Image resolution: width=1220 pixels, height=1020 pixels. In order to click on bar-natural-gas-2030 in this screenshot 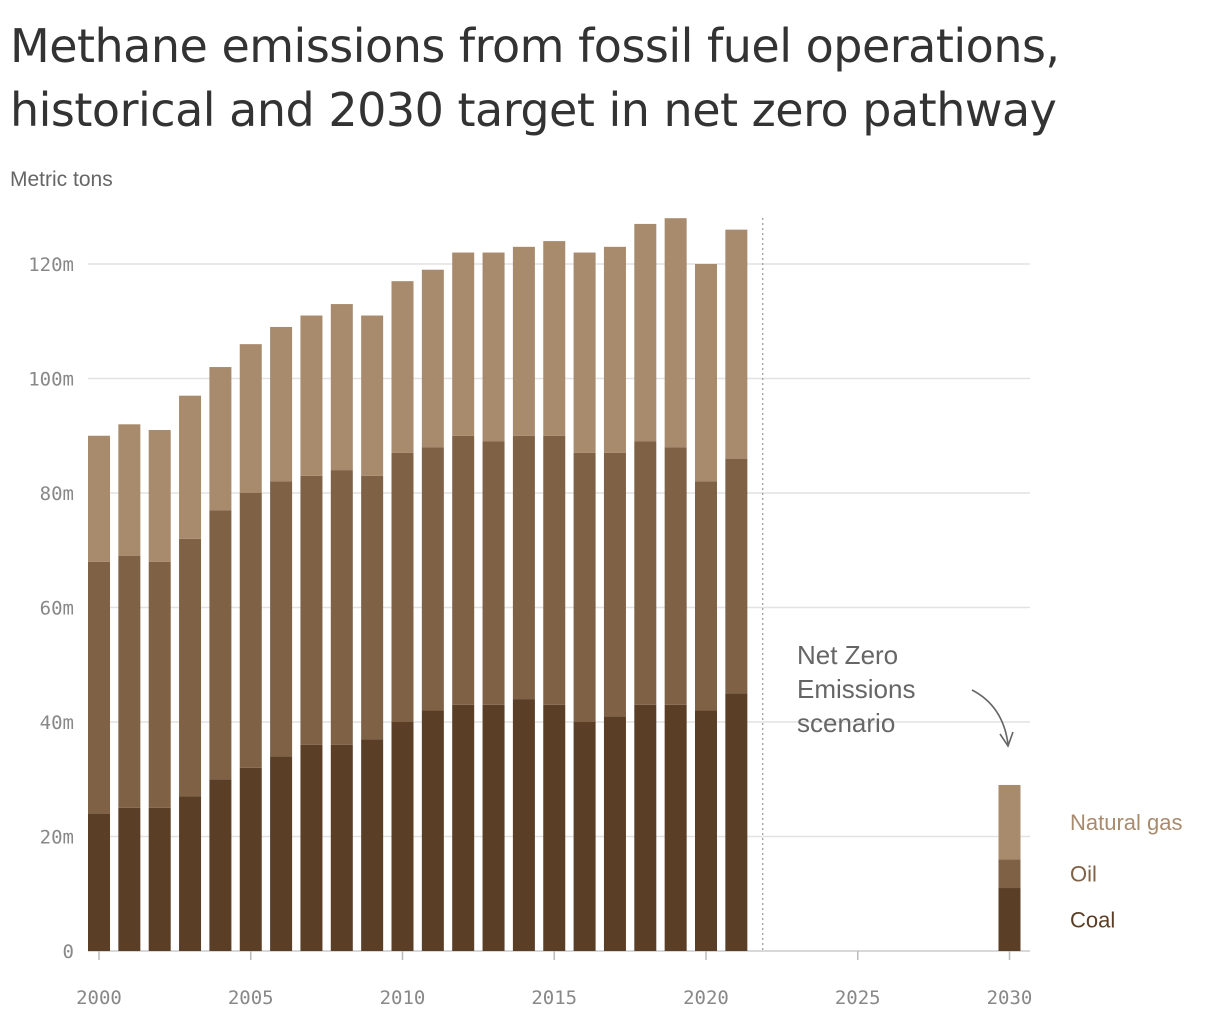, I will do `click(1009, 822)`.